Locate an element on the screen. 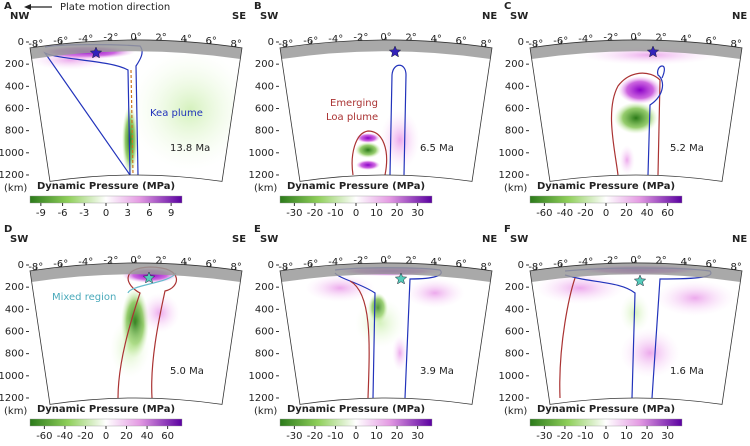 The image size is (750, 446). direction-right: SE is located at coordinates (239, 239).